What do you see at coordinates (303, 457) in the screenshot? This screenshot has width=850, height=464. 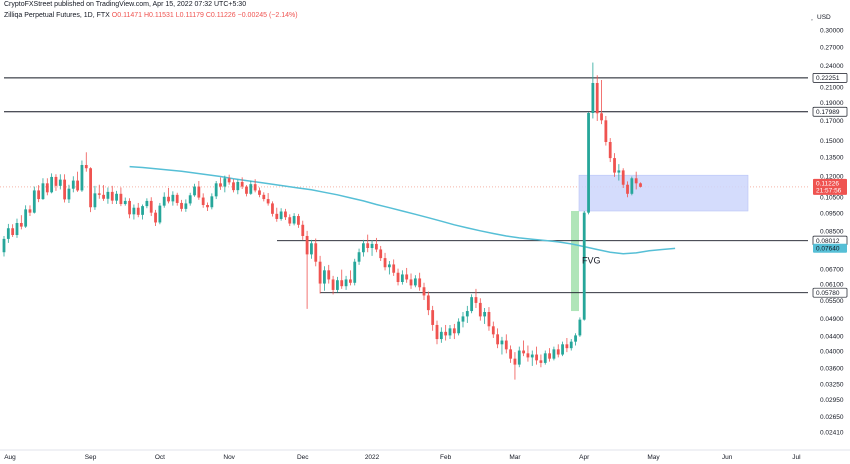 I see `x-tick-label: Dec` at bounding box center [303, 457].